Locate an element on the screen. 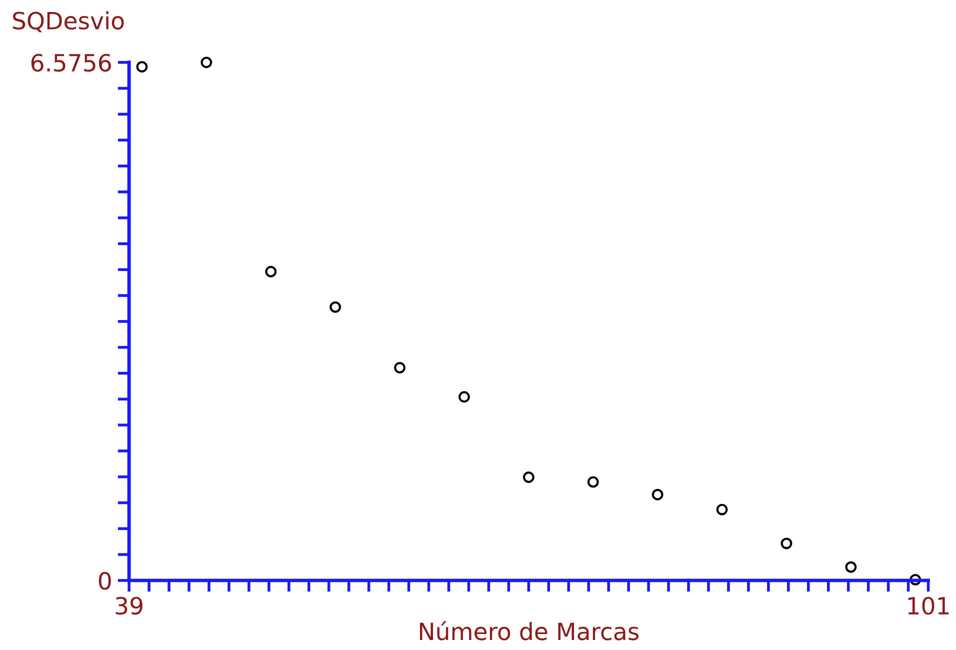  x-tick-label: 101 is located at coordinates (928, 605).